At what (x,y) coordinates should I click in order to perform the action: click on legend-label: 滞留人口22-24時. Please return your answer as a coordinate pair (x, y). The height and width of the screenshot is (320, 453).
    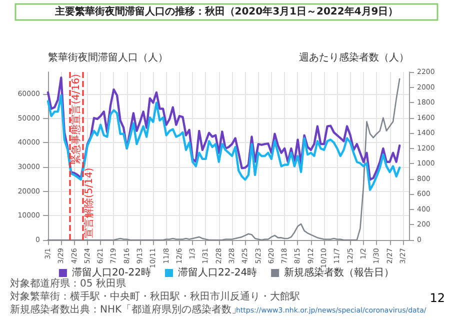
    Looking at the image, I should click on (218, 272).